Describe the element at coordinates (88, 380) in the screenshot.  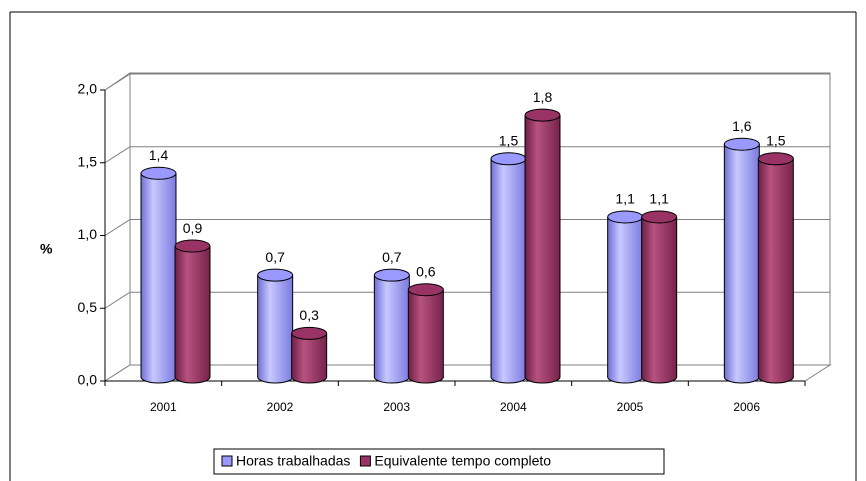
I see `y-tick-label: 0,0` at that location.